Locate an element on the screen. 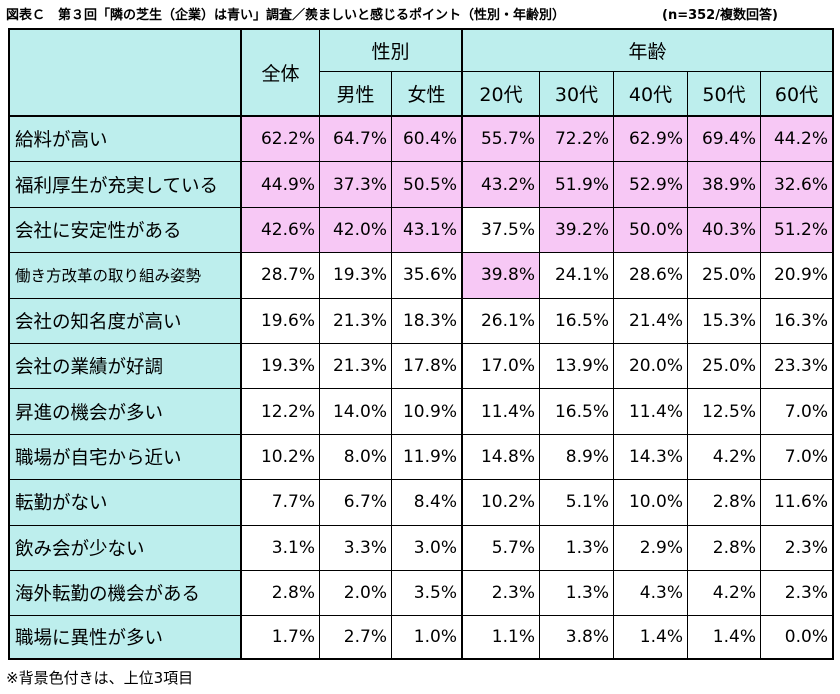  row-label: 会社の業績が好調 is located at coordinates (126, 367).